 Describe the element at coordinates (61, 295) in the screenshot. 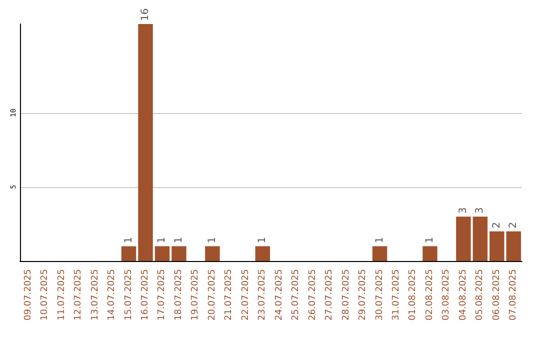

I see `x-tick-label: 11.07.2025` at that location.